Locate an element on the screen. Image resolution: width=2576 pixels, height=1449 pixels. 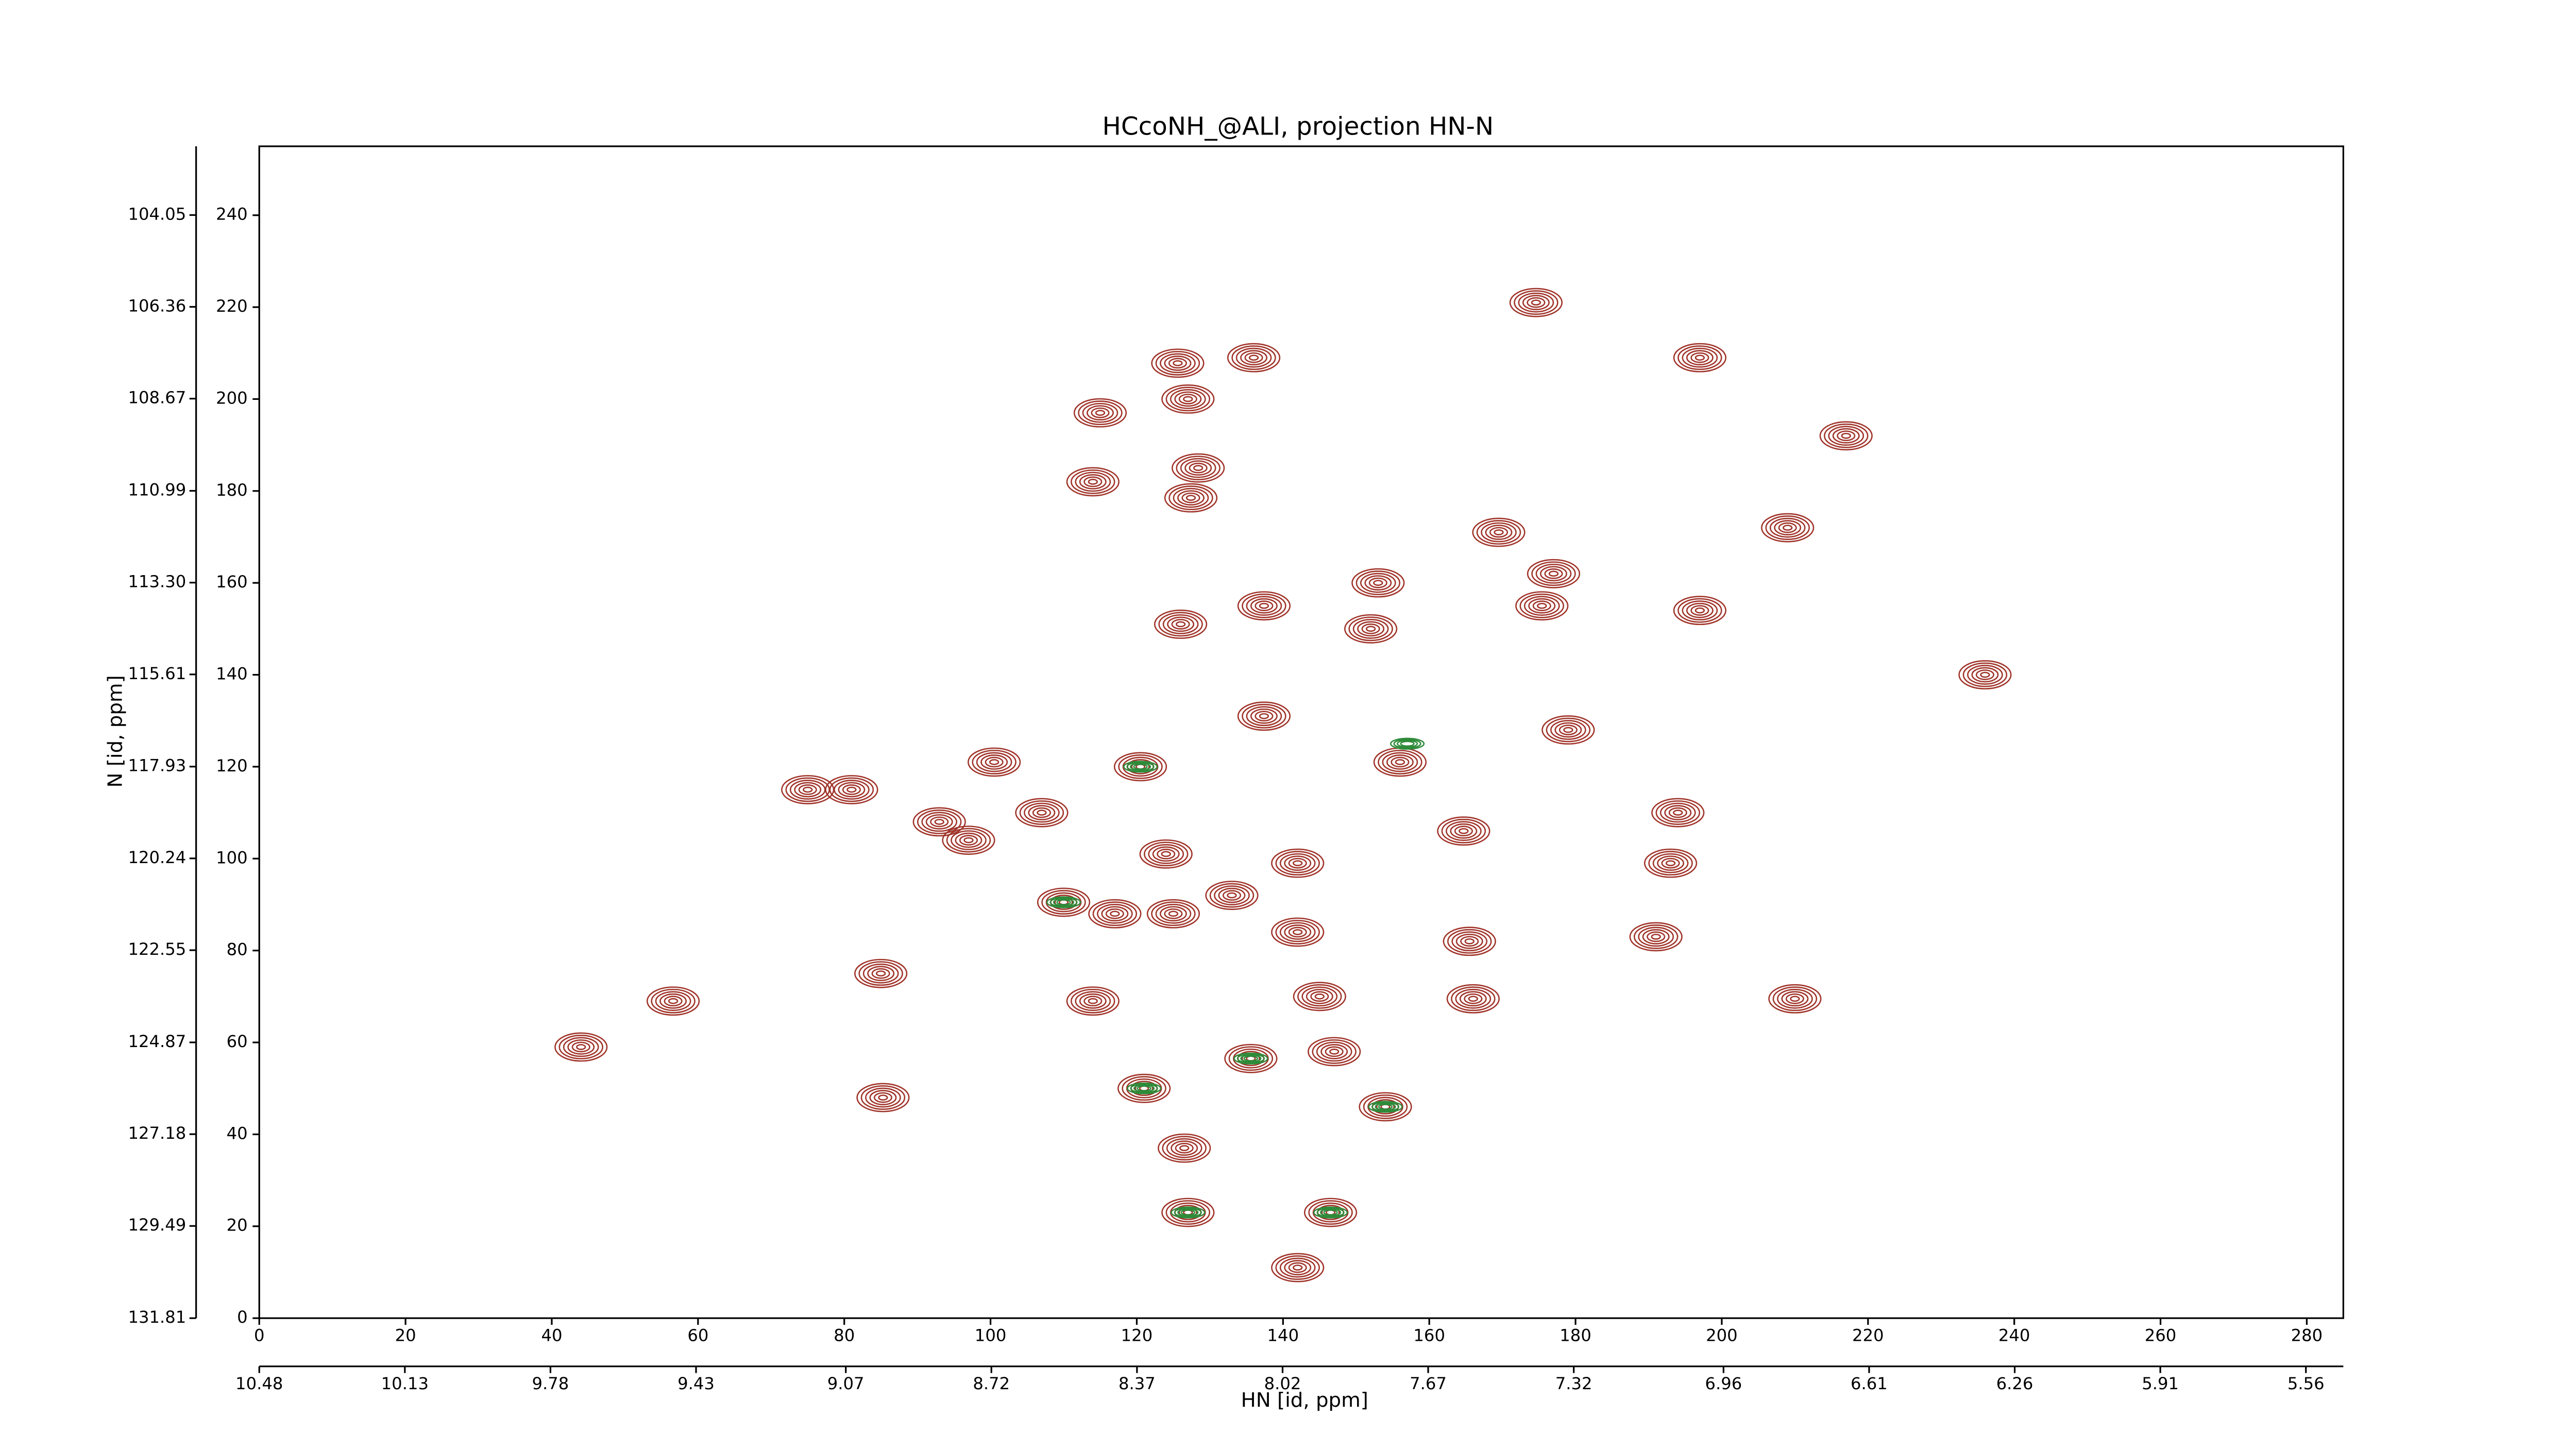
x-tick-label: 160 is located at coordinates (1429, 1335).